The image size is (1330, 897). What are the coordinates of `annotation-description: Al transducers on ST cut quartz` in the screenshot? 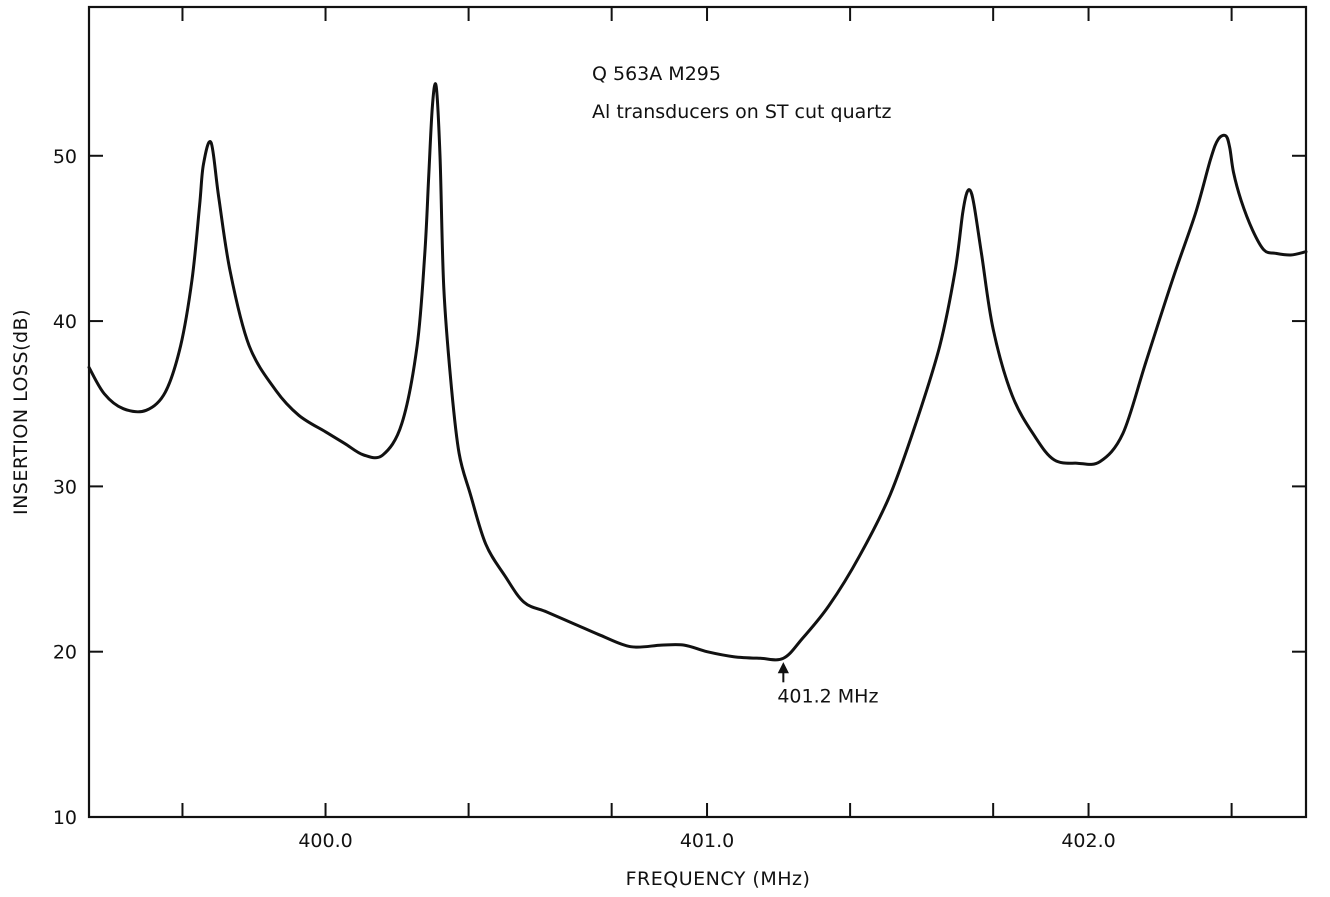 It's located at (742, 112).